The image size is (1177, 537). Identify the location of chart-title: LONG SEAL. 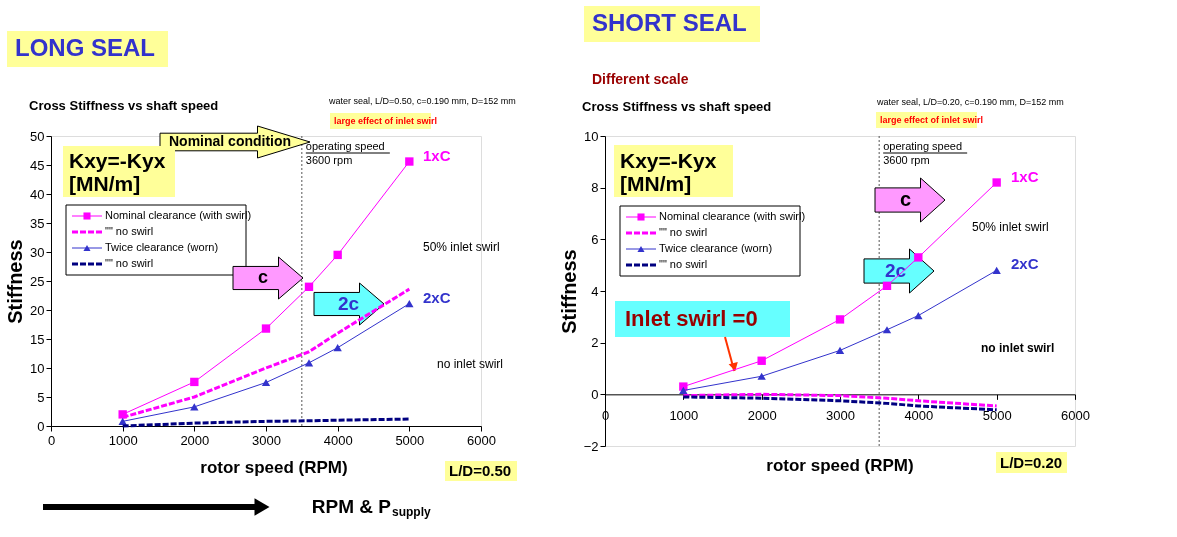
(85, 47).